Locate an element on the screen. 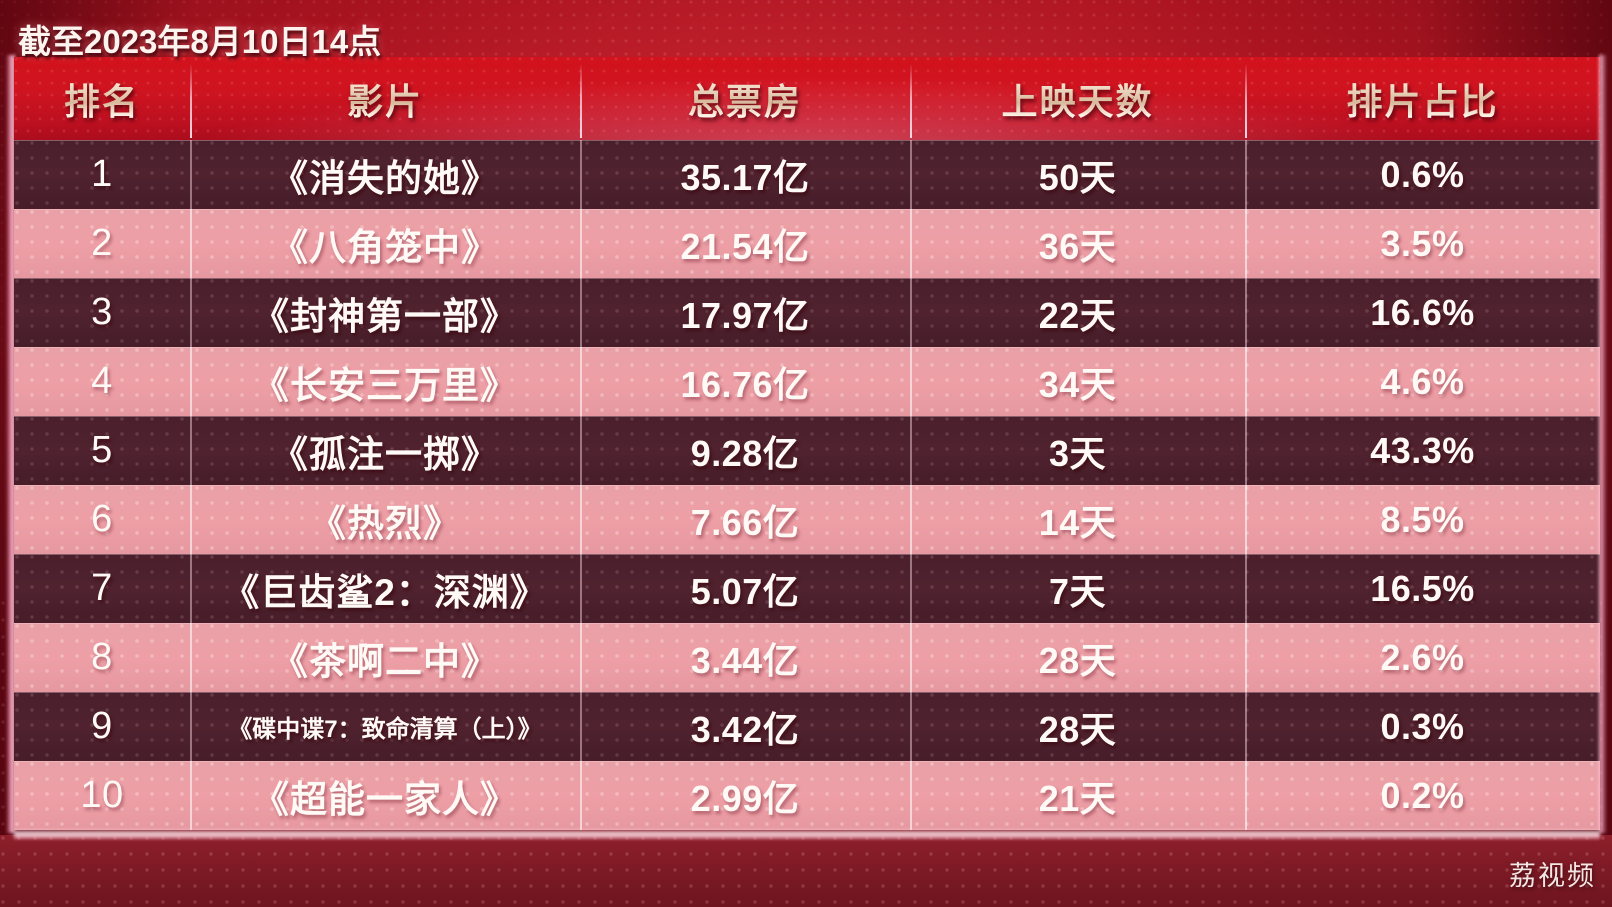  table-bottom-glow is located at coordinates (807, 834).